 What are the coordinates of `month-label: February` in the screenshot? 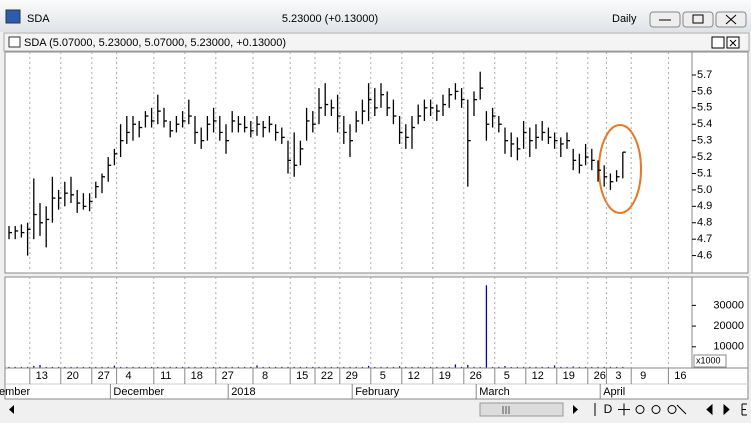 It's located at (377, 392).